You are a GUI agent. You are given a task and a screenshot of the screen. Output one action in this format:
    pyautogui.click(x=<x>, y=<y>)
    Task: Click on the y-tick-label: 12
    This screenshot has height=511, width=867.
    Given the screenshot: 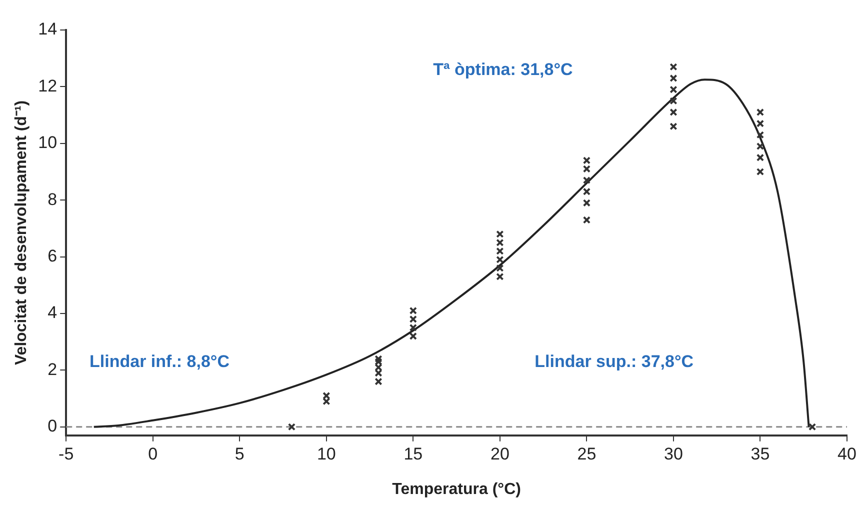 What is the action you would take?
    pyautogui.click(x=48, y=86)
    